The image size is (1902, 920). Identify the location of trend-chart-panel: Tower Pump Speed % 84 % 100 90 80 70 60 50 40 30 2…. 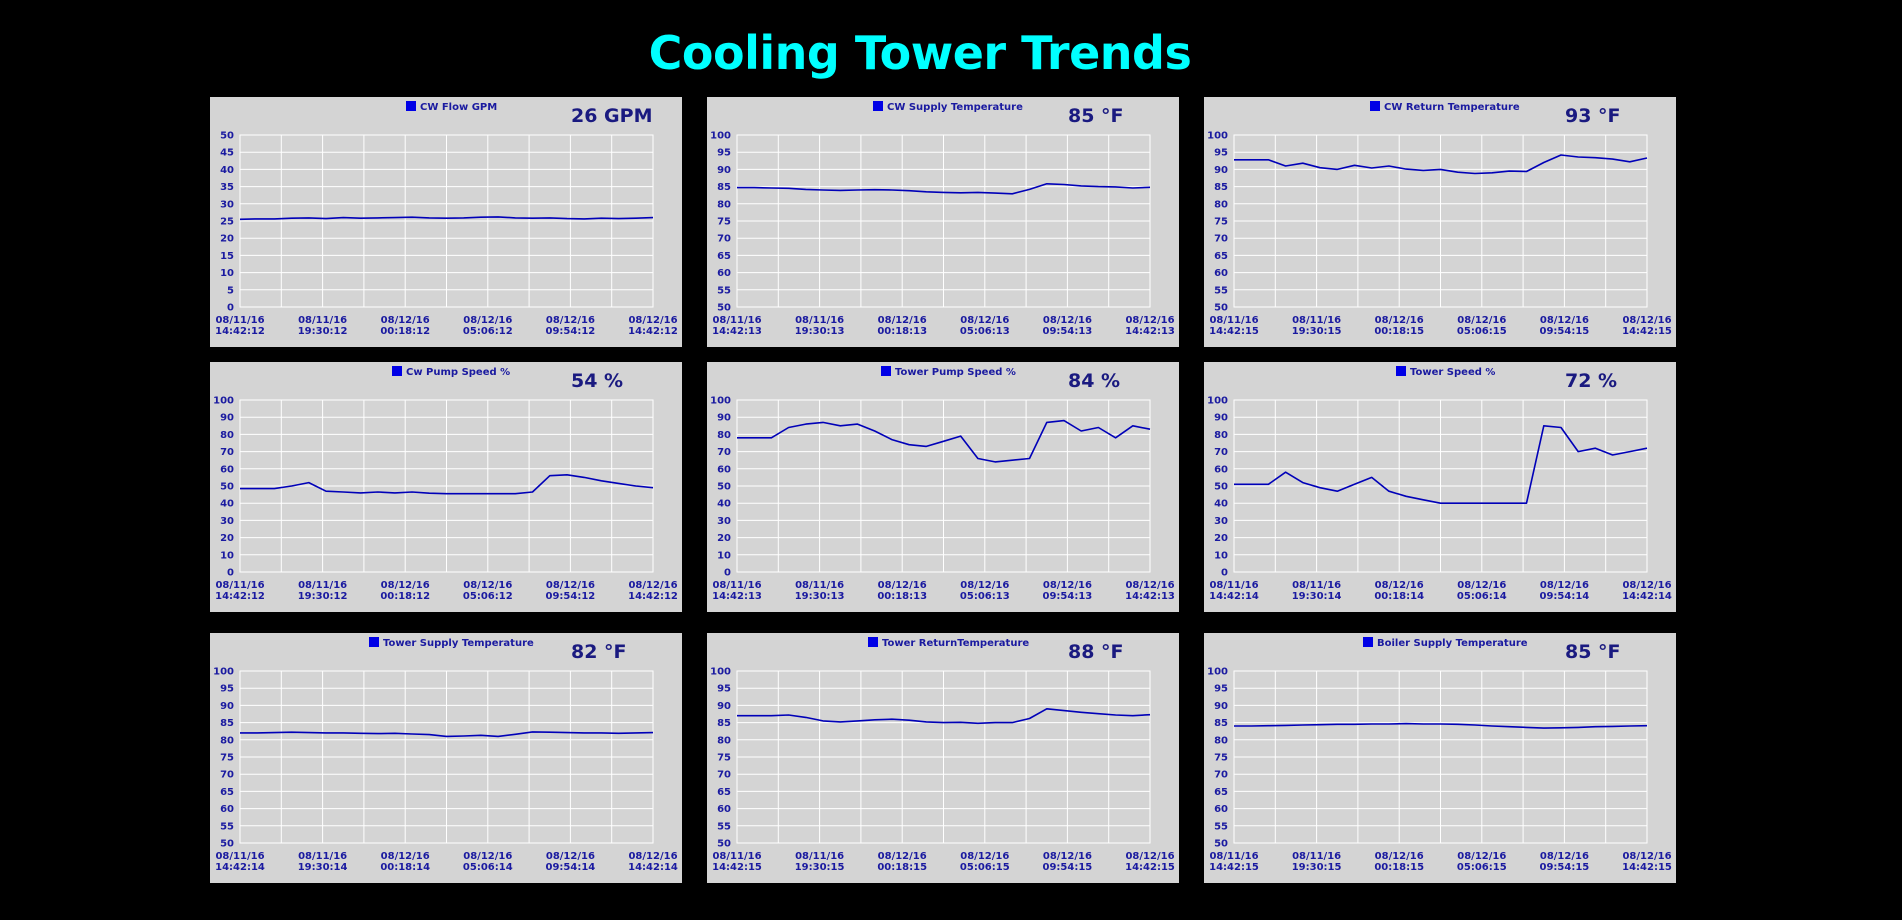
(943, 487).